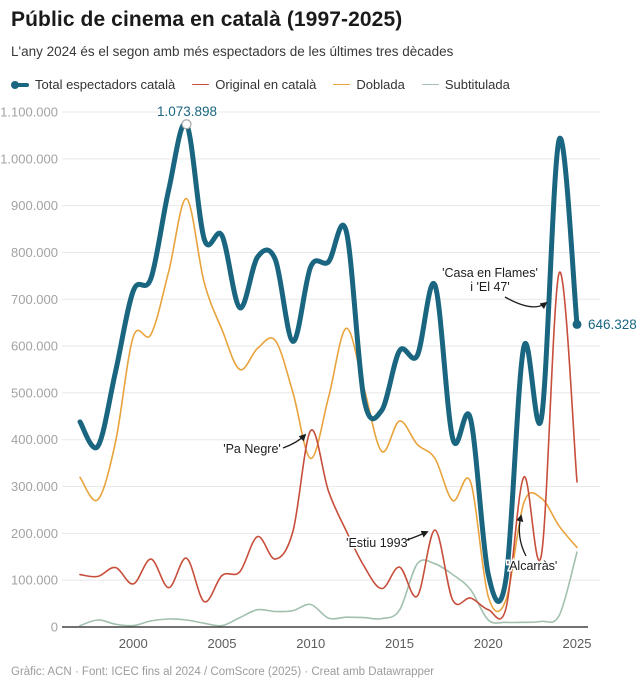 The height and width of the screenshot is (693, 640). Describe the element at coordinates (207, 19) in the screenshot. I see `page-title: Públic de cinema en català (1997-2025)` at that location.